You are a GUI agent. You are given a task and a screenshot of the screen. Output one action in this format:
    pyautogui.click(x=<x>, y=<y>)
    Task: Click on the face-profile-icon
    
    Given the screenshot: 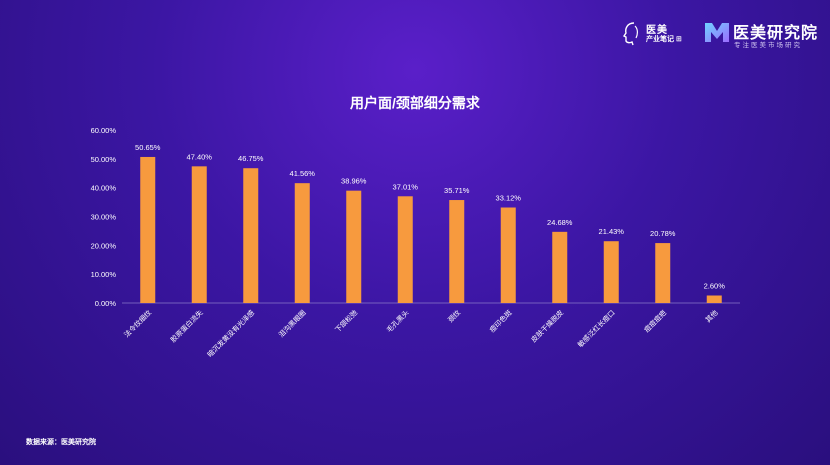 What is the action you would take?
    pyautogui.click(x=630, y=34)
    